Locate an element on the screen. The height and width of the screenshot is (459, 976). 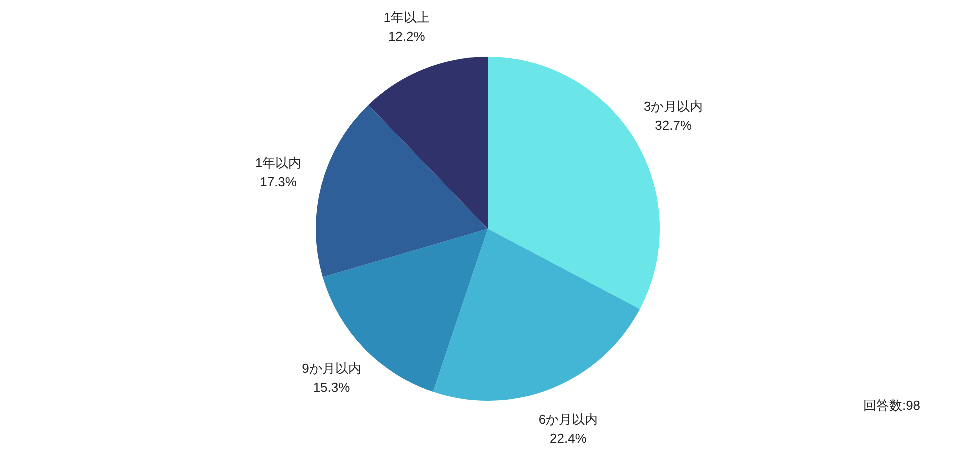
data-label: 15.3% is located at coordinates (332, 388).